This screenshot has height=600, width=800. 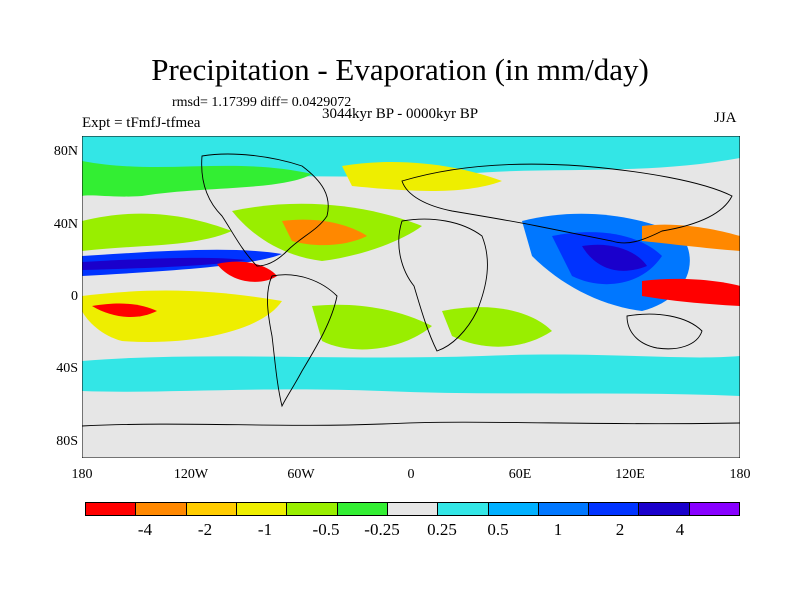 I want to click on colorbar-label: 2, so click(x=620, y=529).